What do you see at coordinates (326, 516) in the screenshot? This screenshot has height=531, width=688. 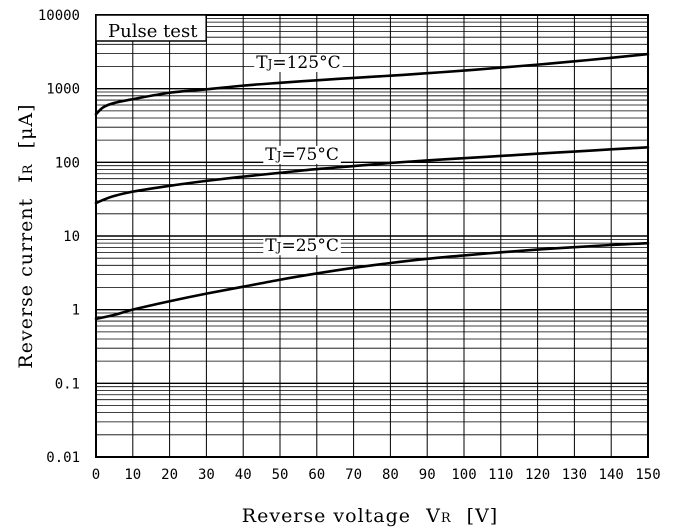 I see `x-axis-title-text: Reverse voltage` at bounding box center [326, 516].